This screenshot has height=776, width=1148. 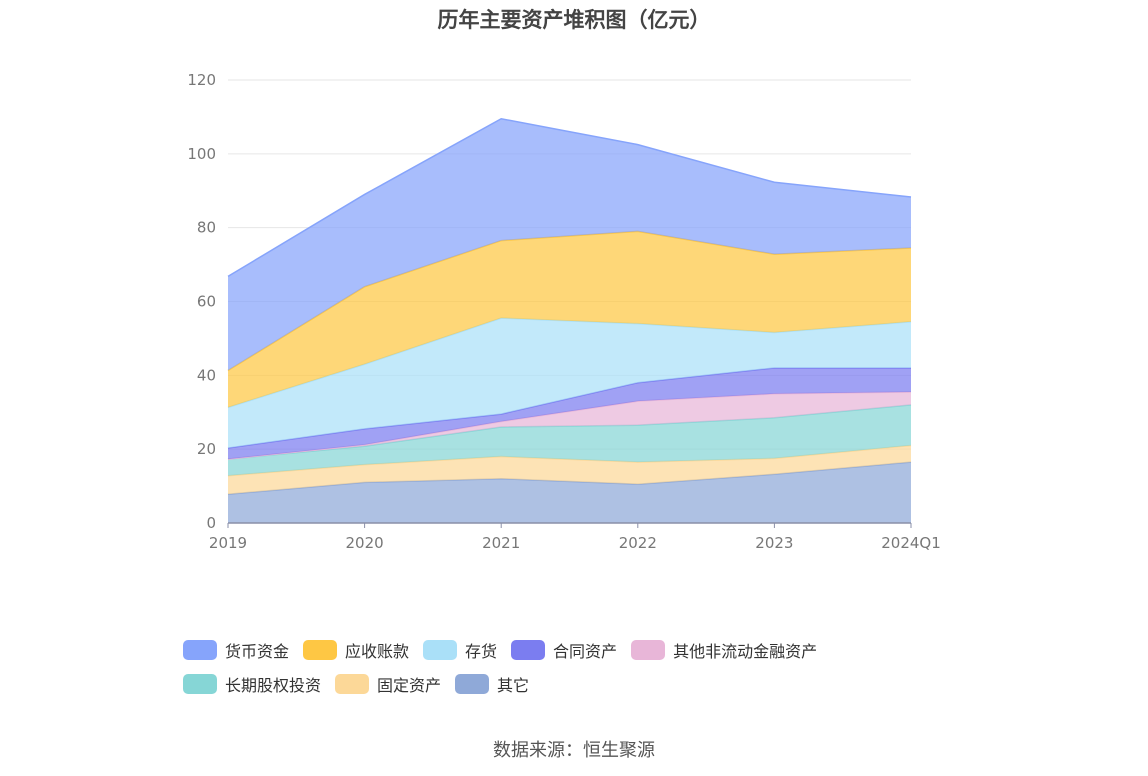 I want to click on x-tick-label: 2024Q1, so click(x=911, y=543).